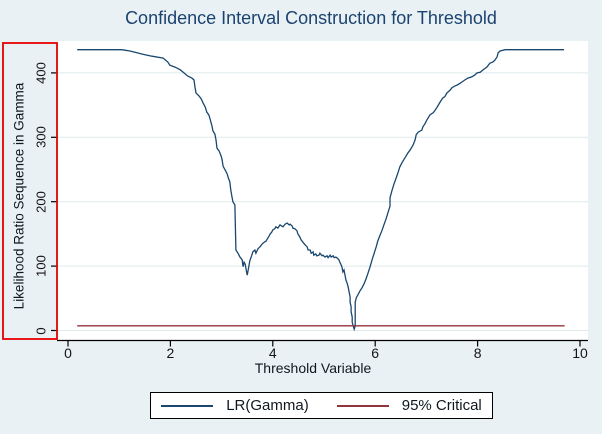 This screenshot has width=602, height=434. Describe the element at coordinates (321, 405) in the screenshot. I see `legend: LR(Gamma) 95% Critical` at that location.